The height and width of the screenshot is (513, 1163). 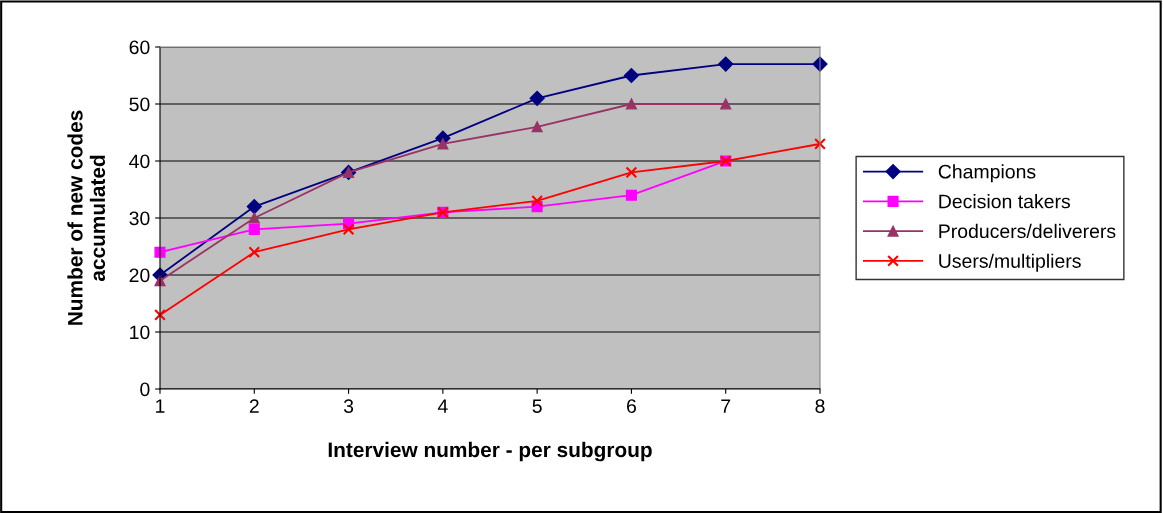 I want to click on x-tick-label: 2, so click(x=254, y=406).